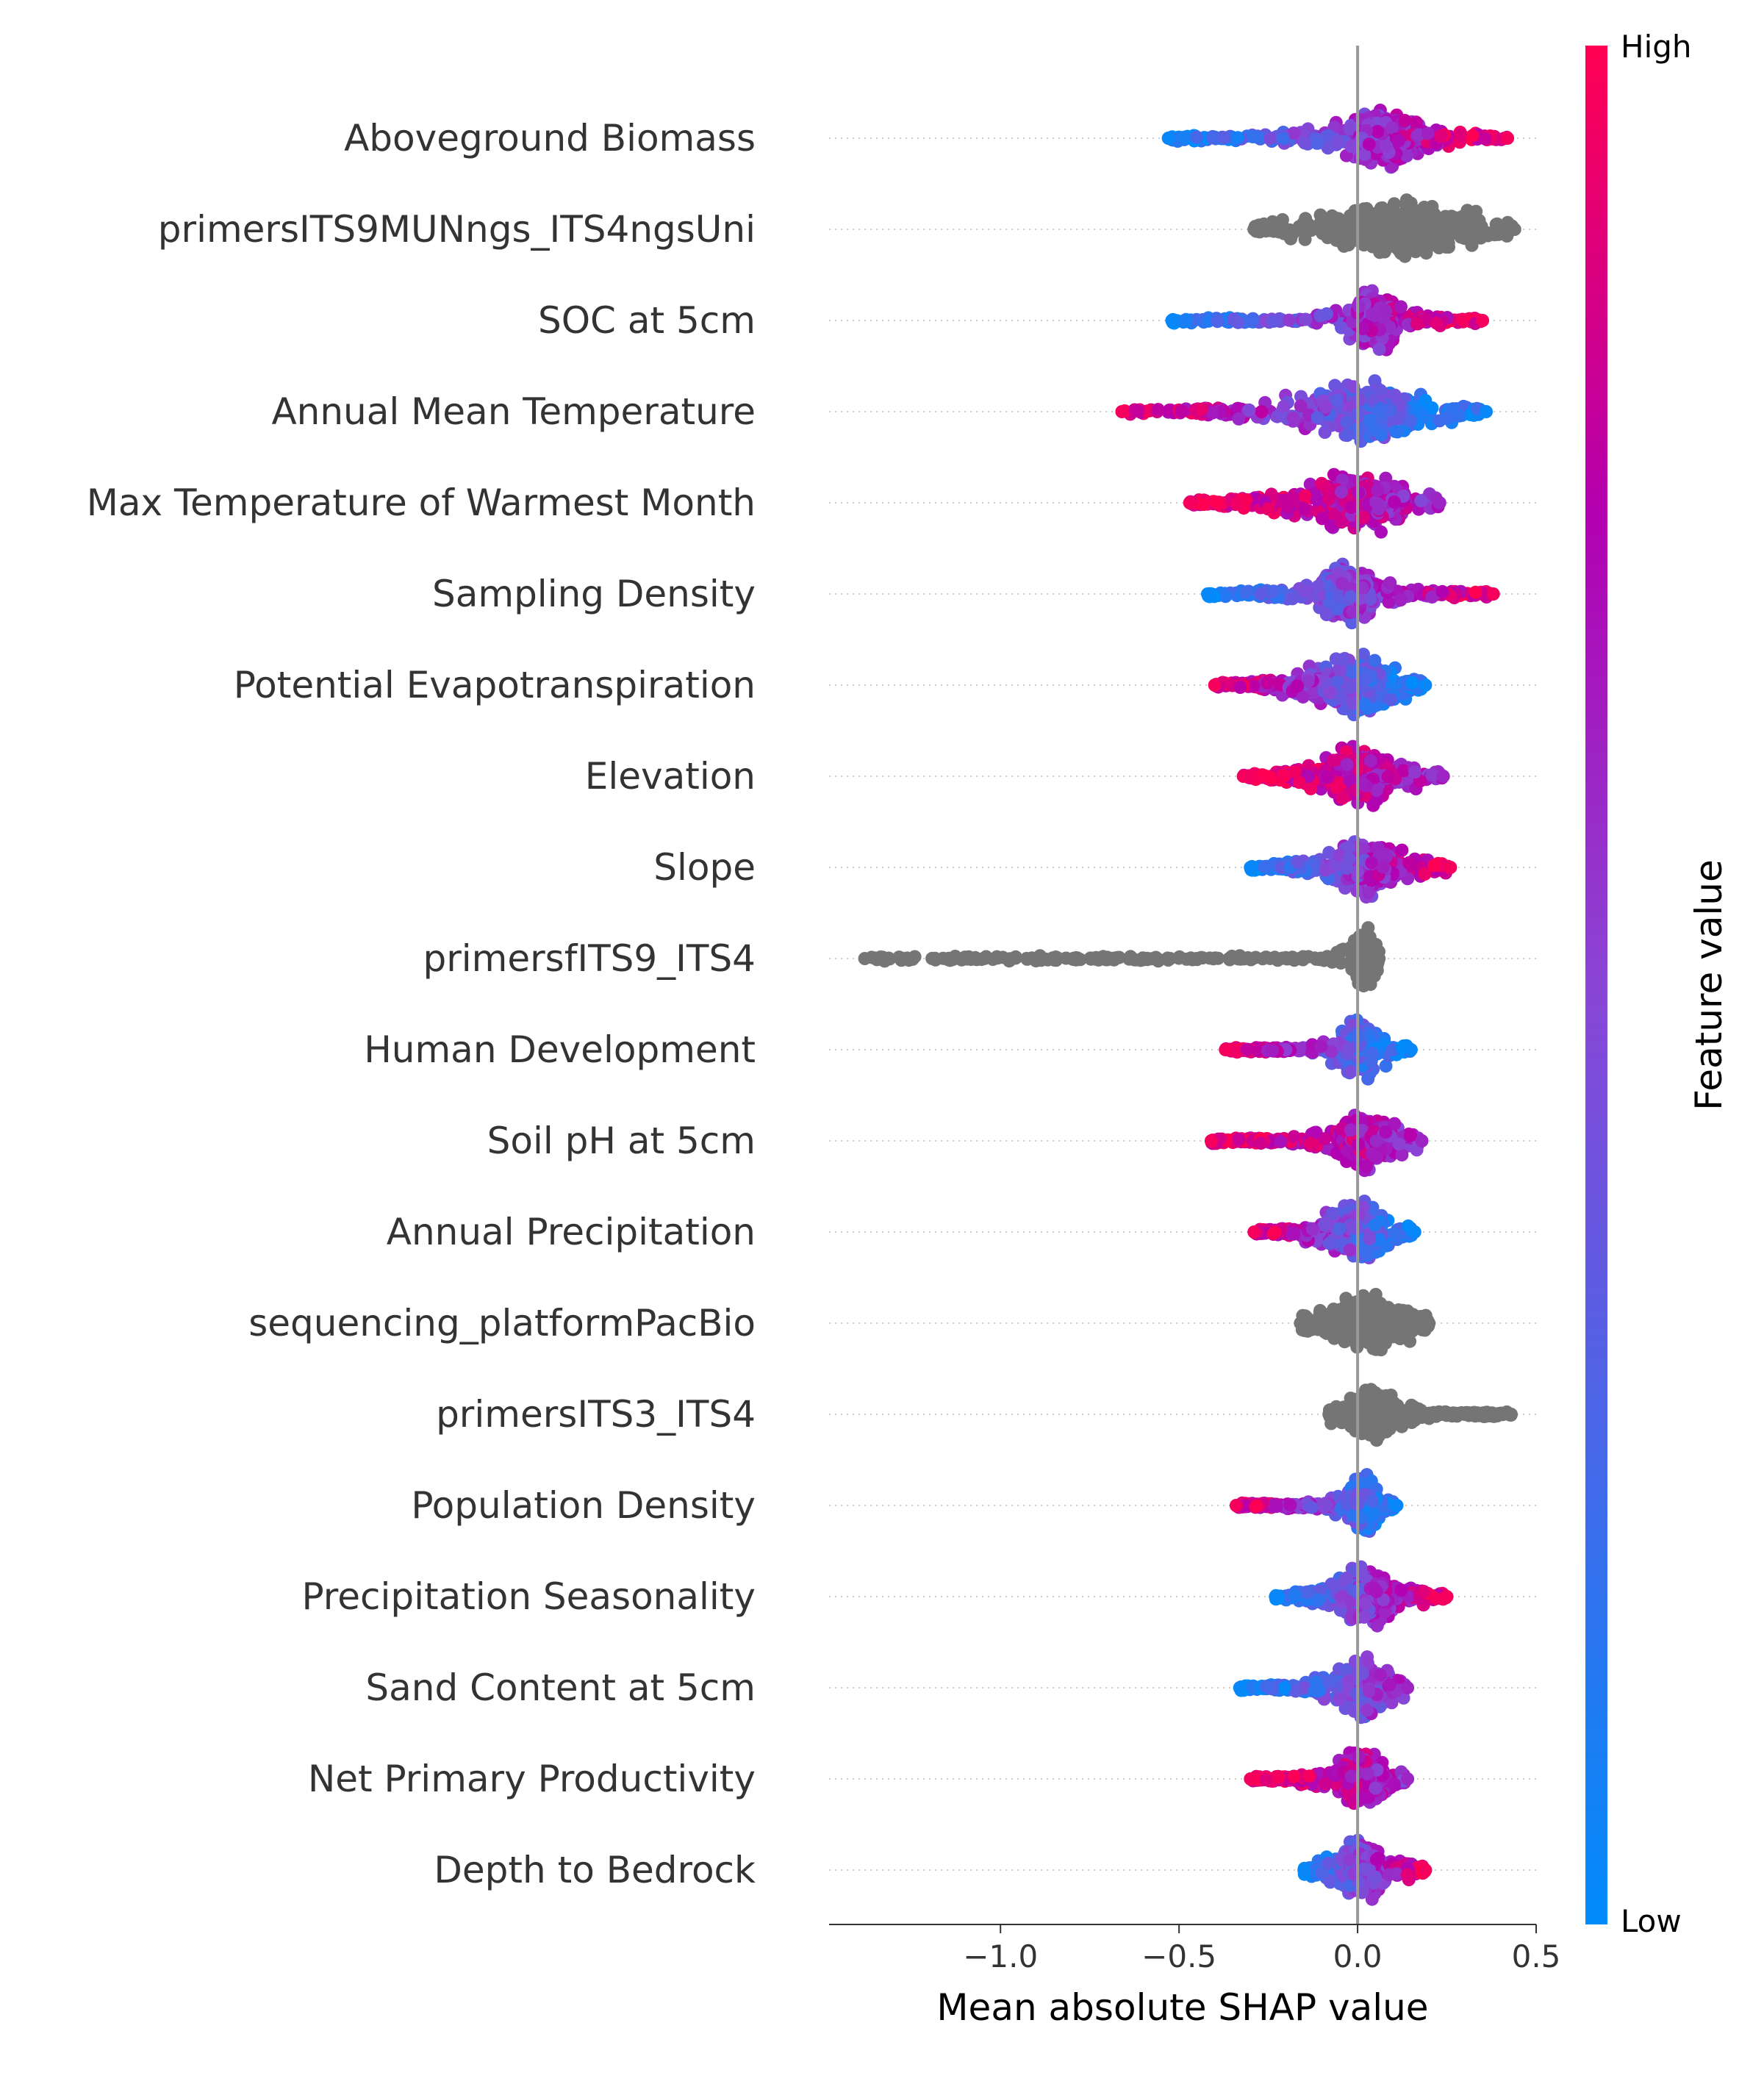 This screenshot has width=1764, height=2095. Describe the element at coordinates (647, 320) in the screenshot. I see `feature-label: SOC at 5cm` at that location.